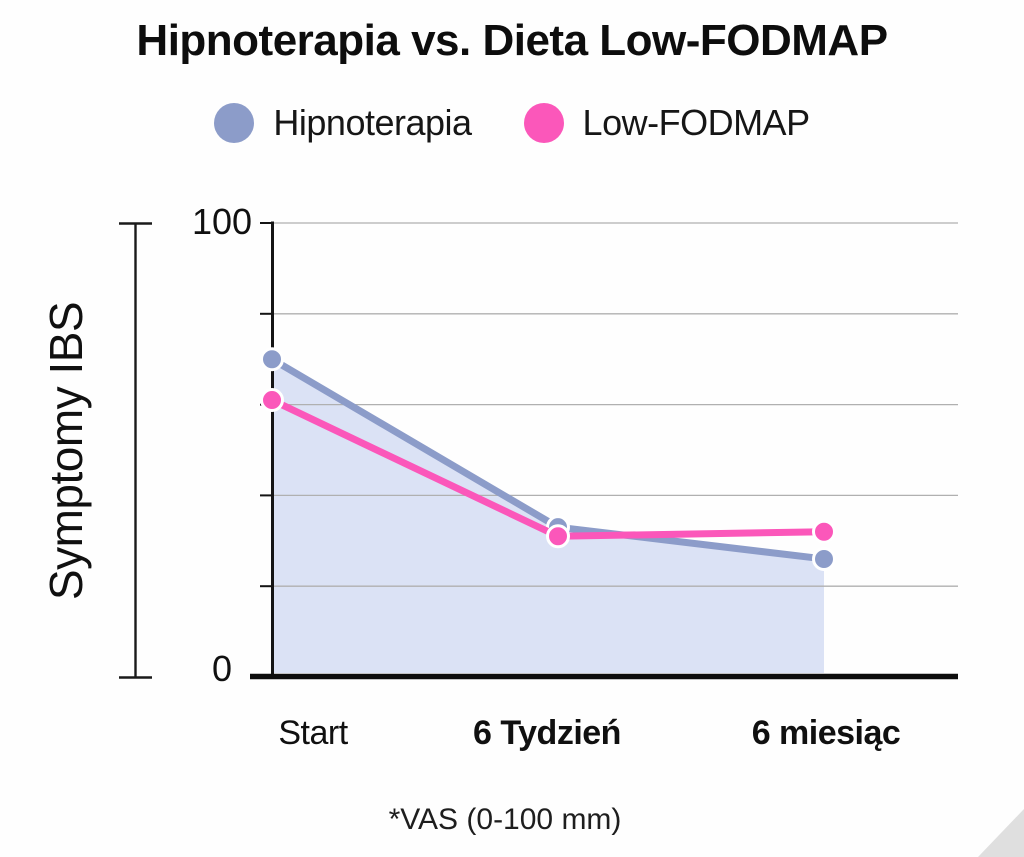 This screenshot has height=857, width=1024. I want to click on legend-item-hipnoterapia: Hipnoterapia, so click(343, 123).